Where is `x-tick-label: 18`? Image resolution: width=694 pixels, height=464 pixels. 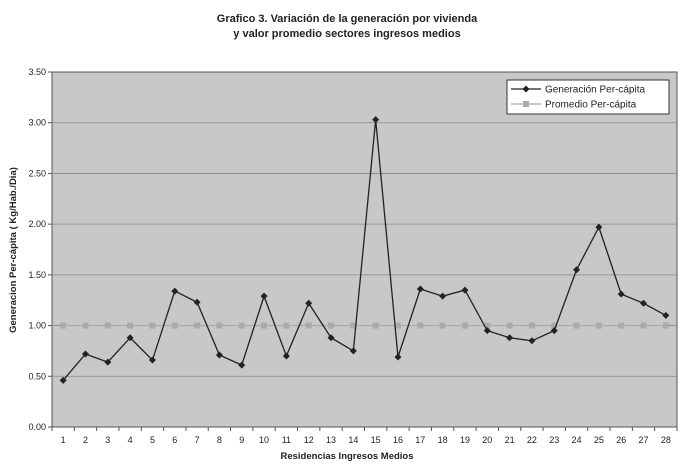
x-tick-label: 18 is located at coordinates (443, 440).